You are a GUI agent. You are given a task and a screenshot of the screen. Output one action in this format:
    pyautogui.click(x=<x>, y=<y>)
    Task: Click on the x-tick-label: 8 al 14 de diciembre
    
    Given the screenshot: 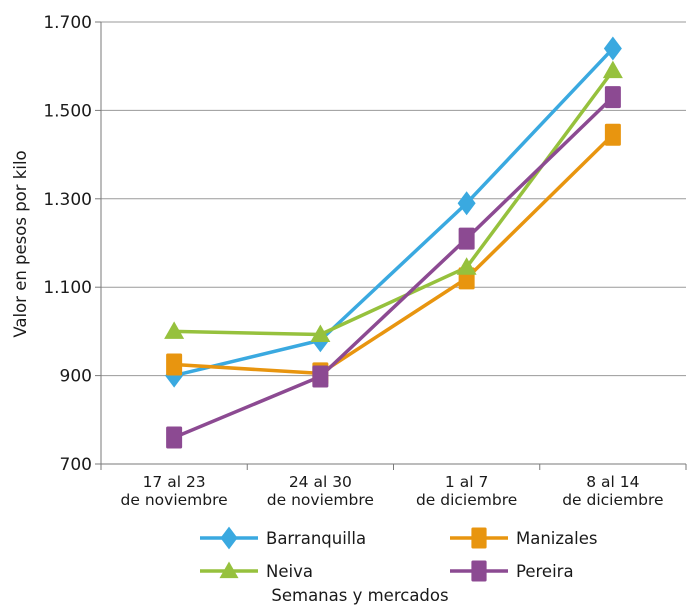 What is the action you would take?
    pyautogui.click(x=612, y=491)
    